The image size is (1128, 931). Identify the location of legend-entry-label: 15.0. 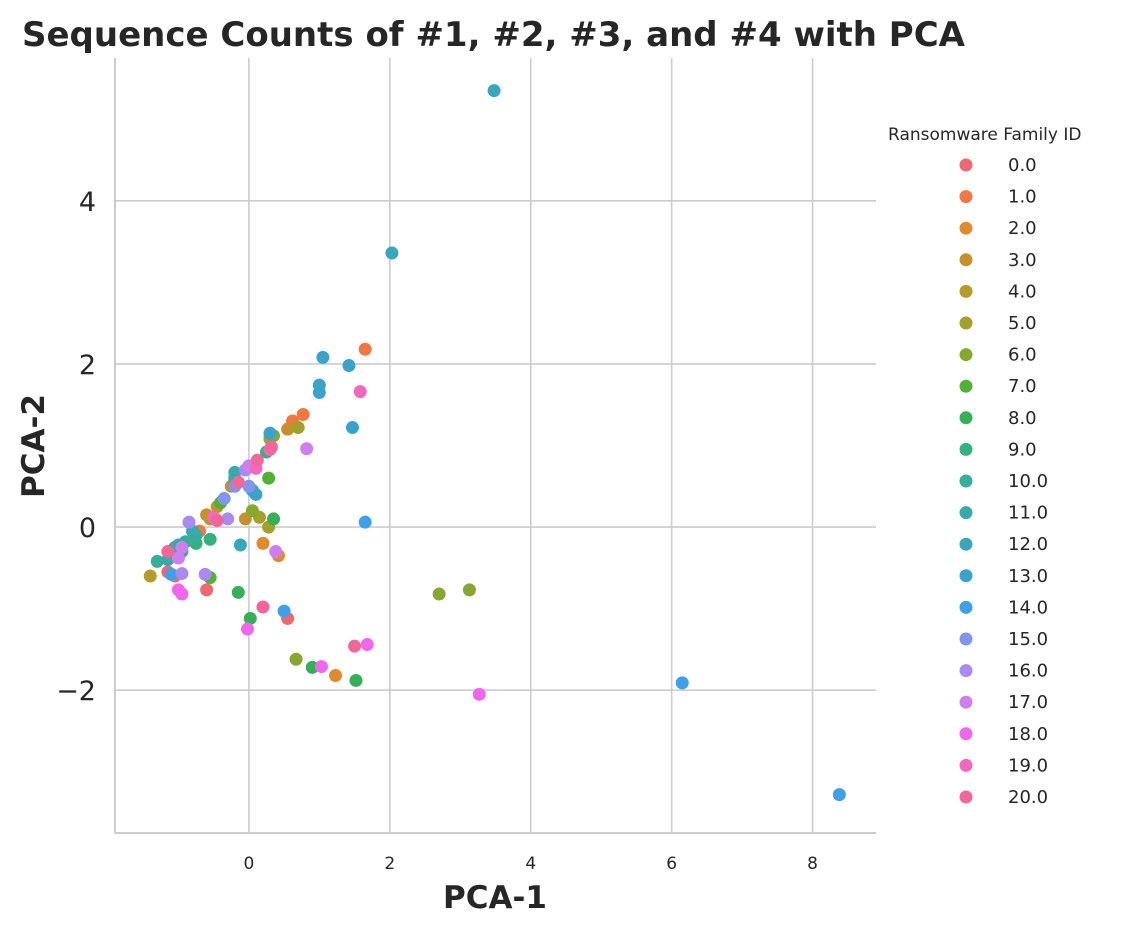
(1028, 639).